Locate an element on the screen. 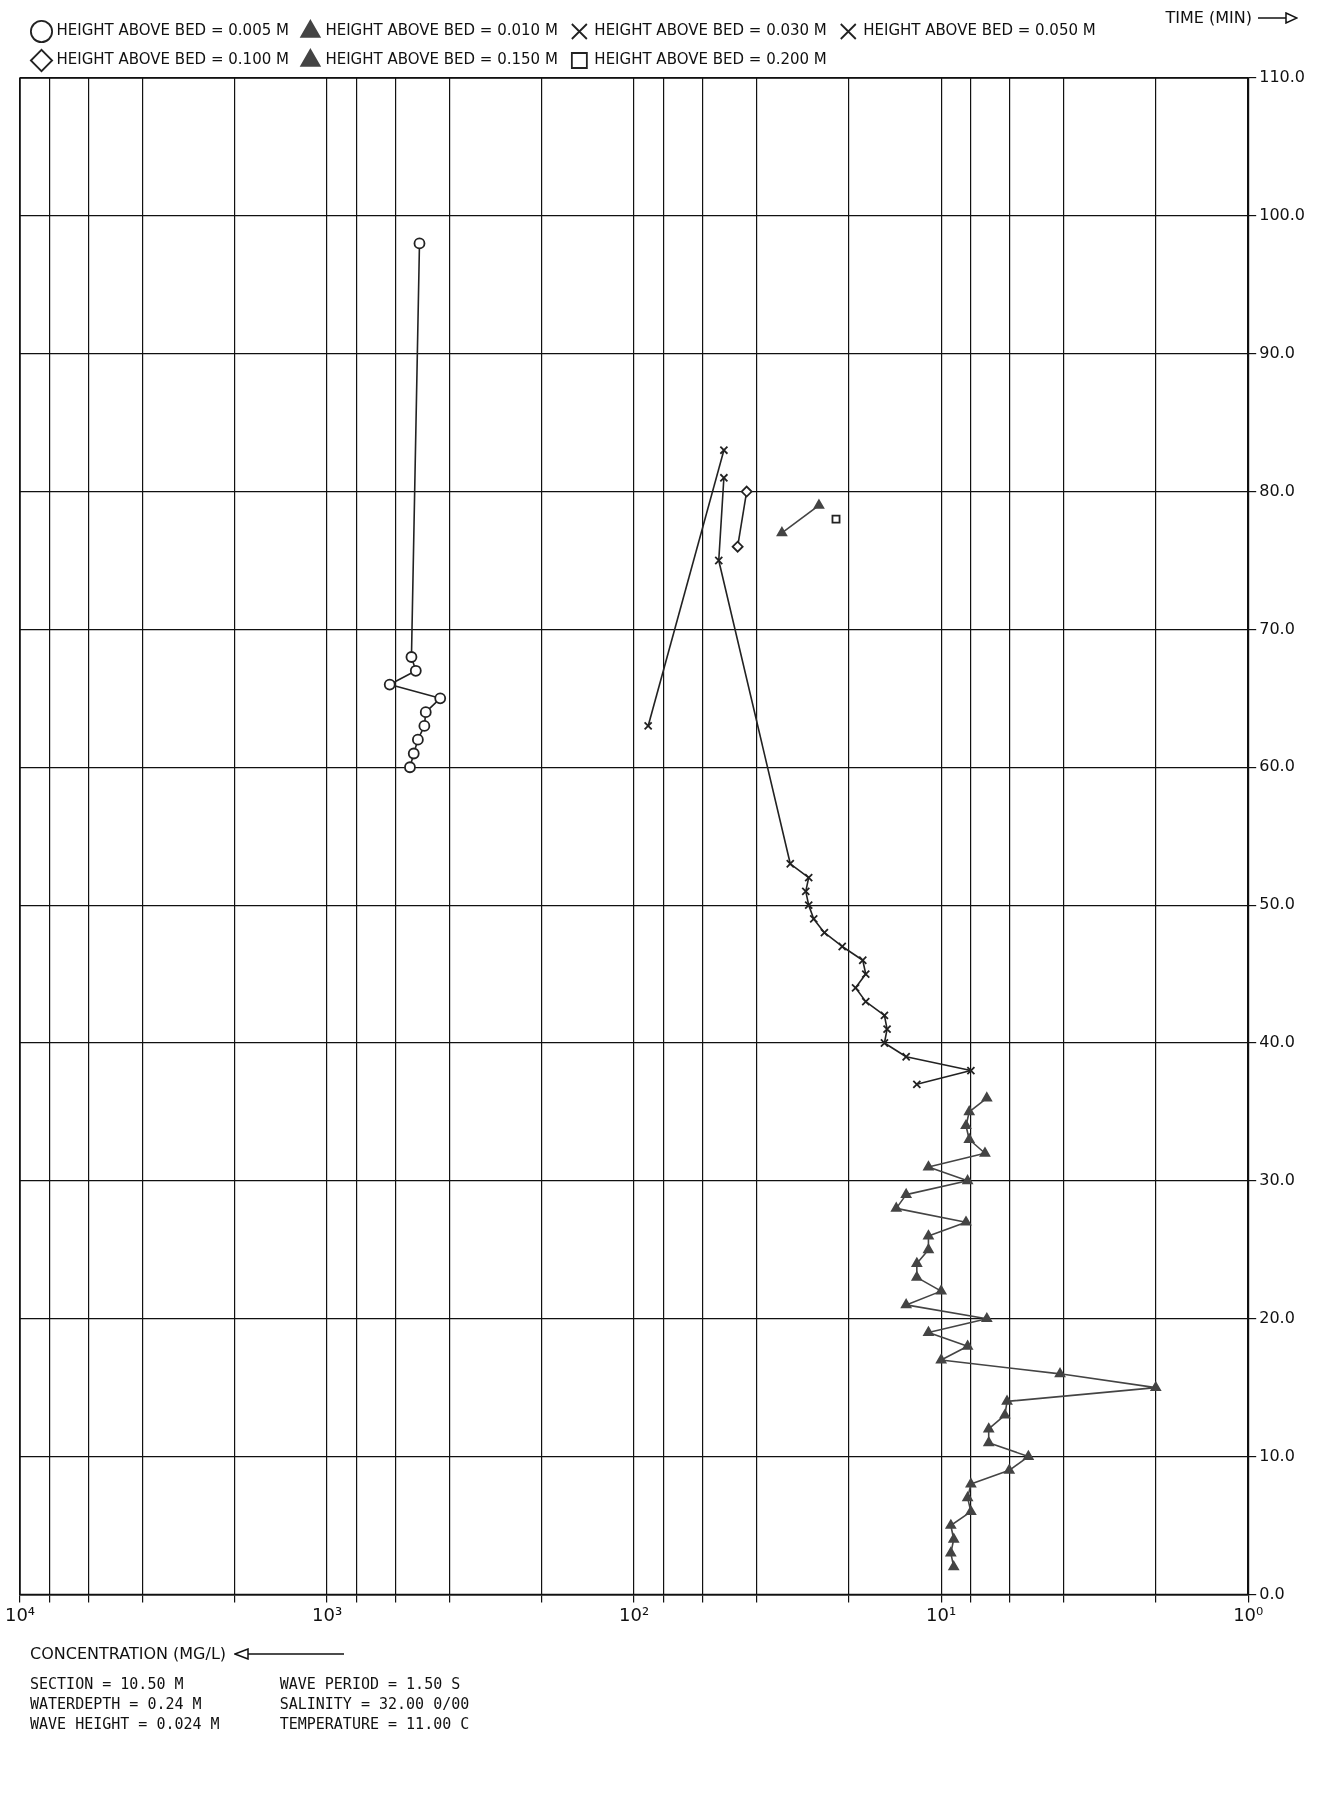 This screenshot has width=1318, height=1805. y-tick-label: 110.0 is located at coordinates (1282, 77).